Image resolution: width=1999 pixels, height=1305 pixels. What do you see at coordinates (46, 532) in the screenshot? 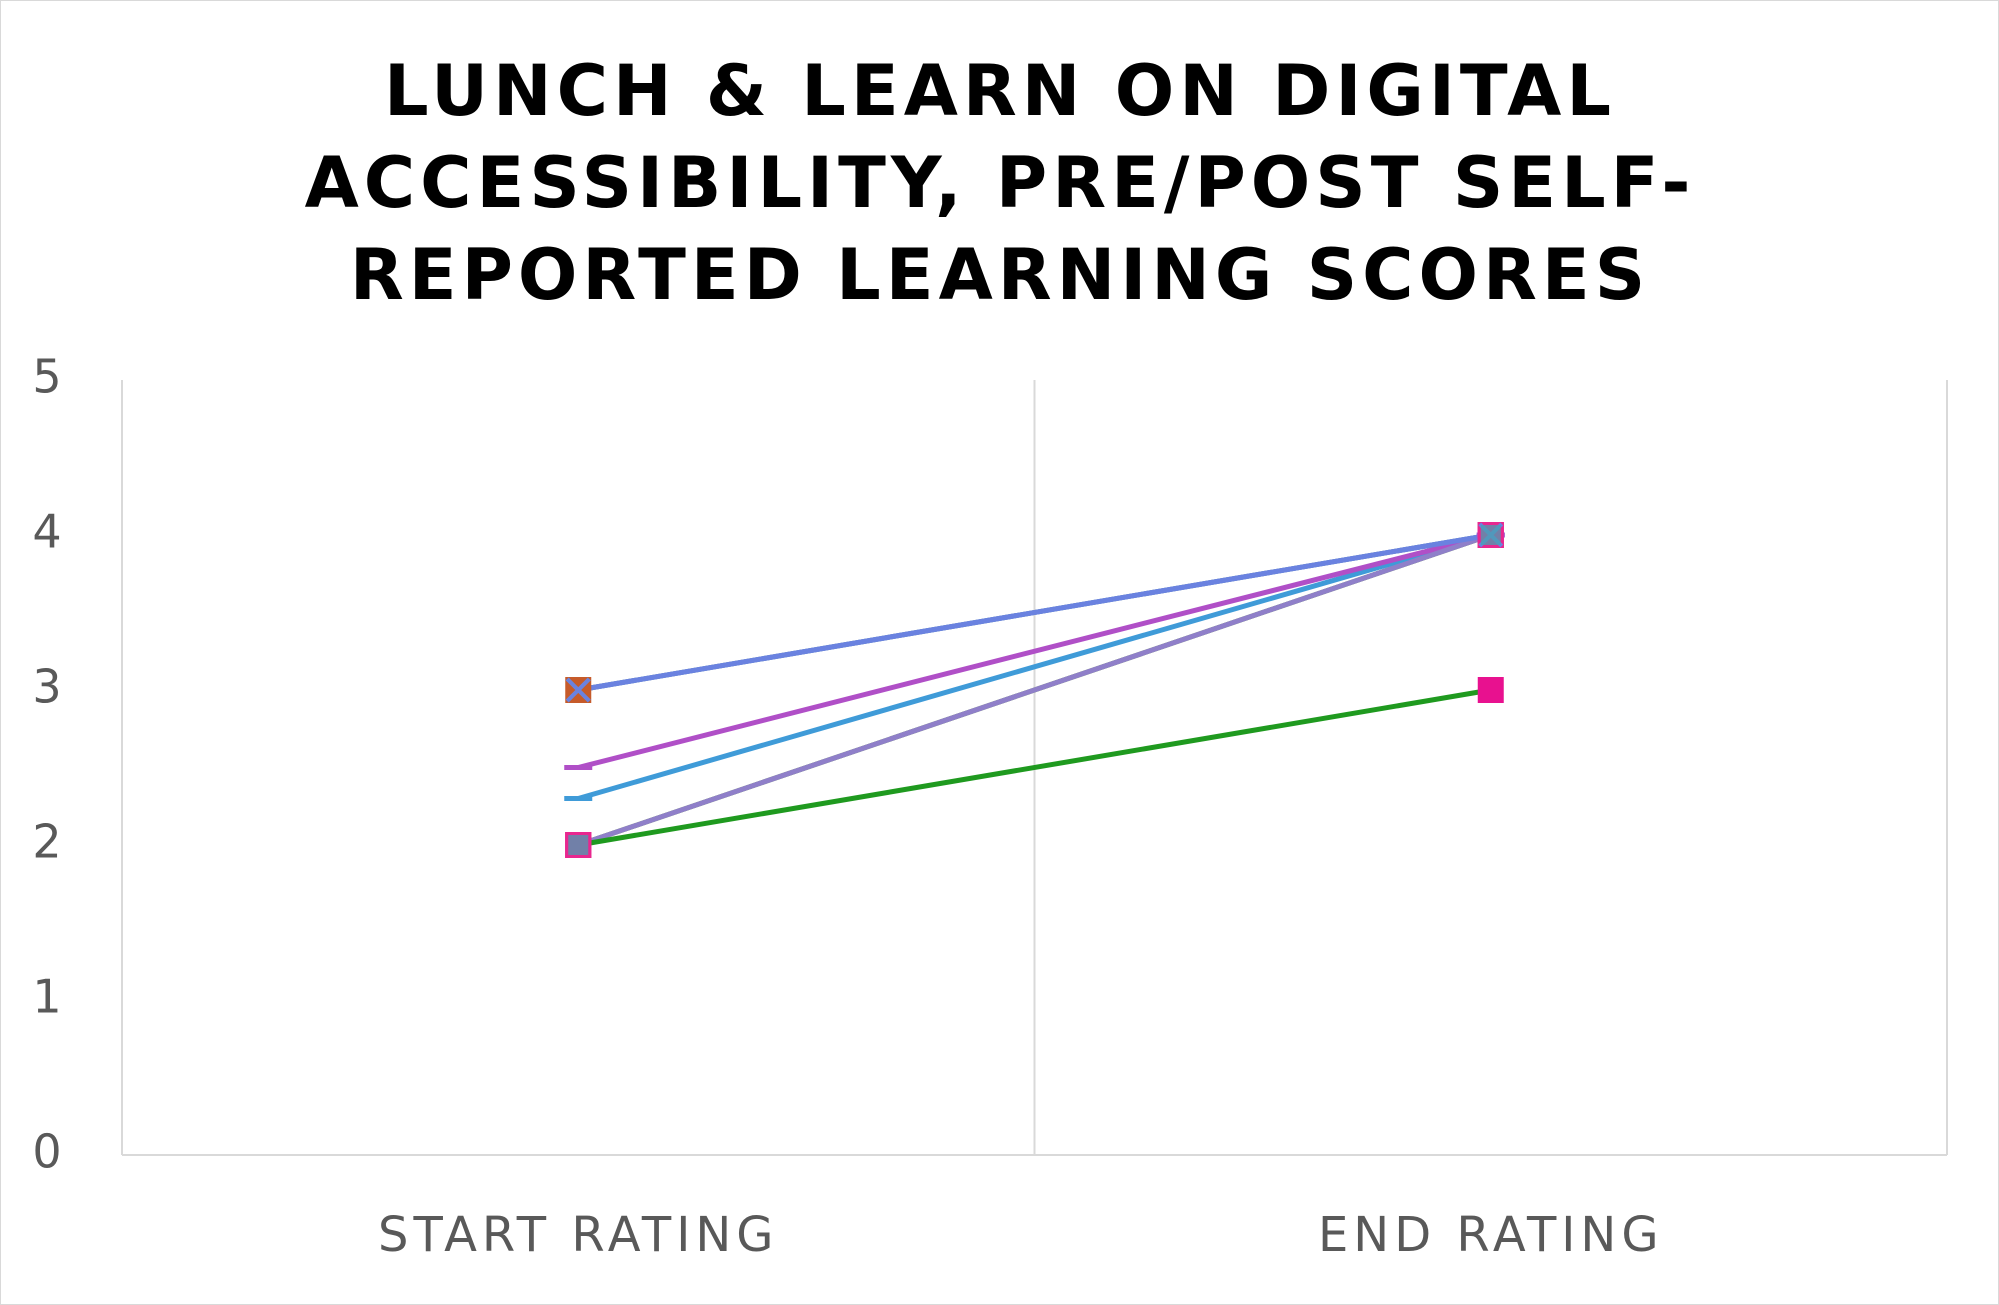
I see `y-tick-label: 4` at bounding box center [46, 532].